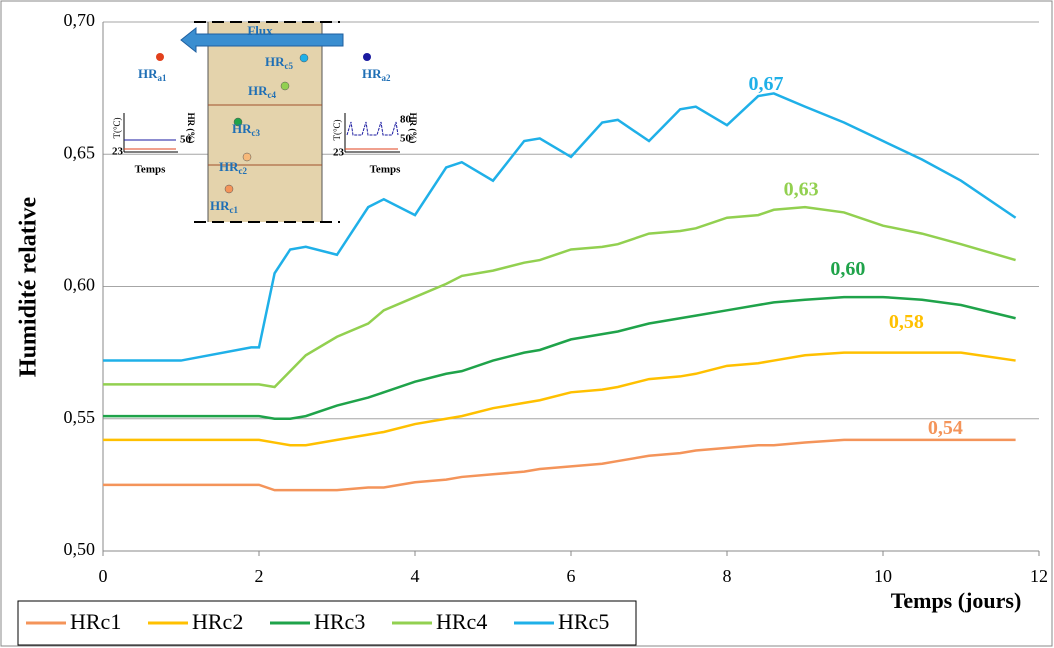  What do you see at coordinates (265, 122) in the screenshot?
I see `wall` at bounding box center [265, 122].